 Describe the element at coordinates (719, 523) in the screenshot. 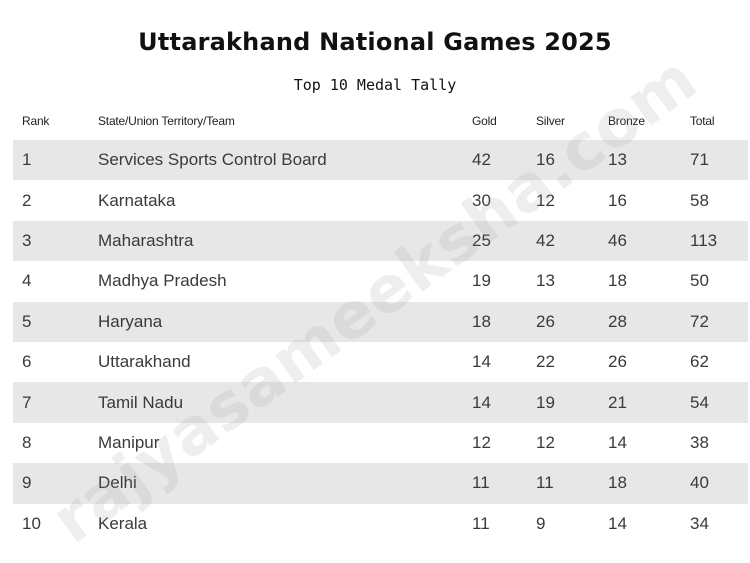

I see `cell-total: 34` at that location.